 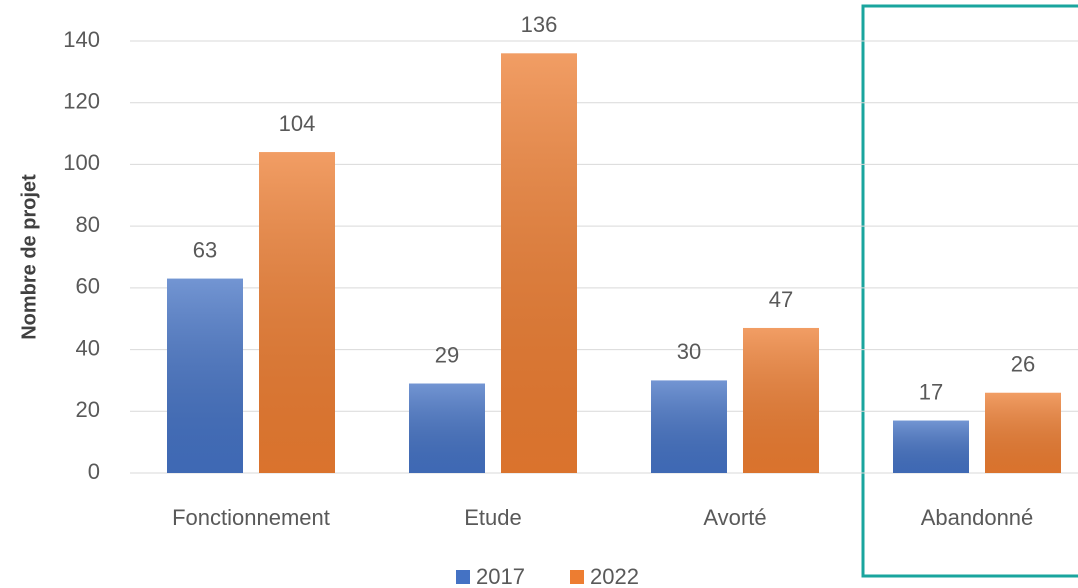 I want to click on y-tick-label: 120, so click(x=81, y=101).